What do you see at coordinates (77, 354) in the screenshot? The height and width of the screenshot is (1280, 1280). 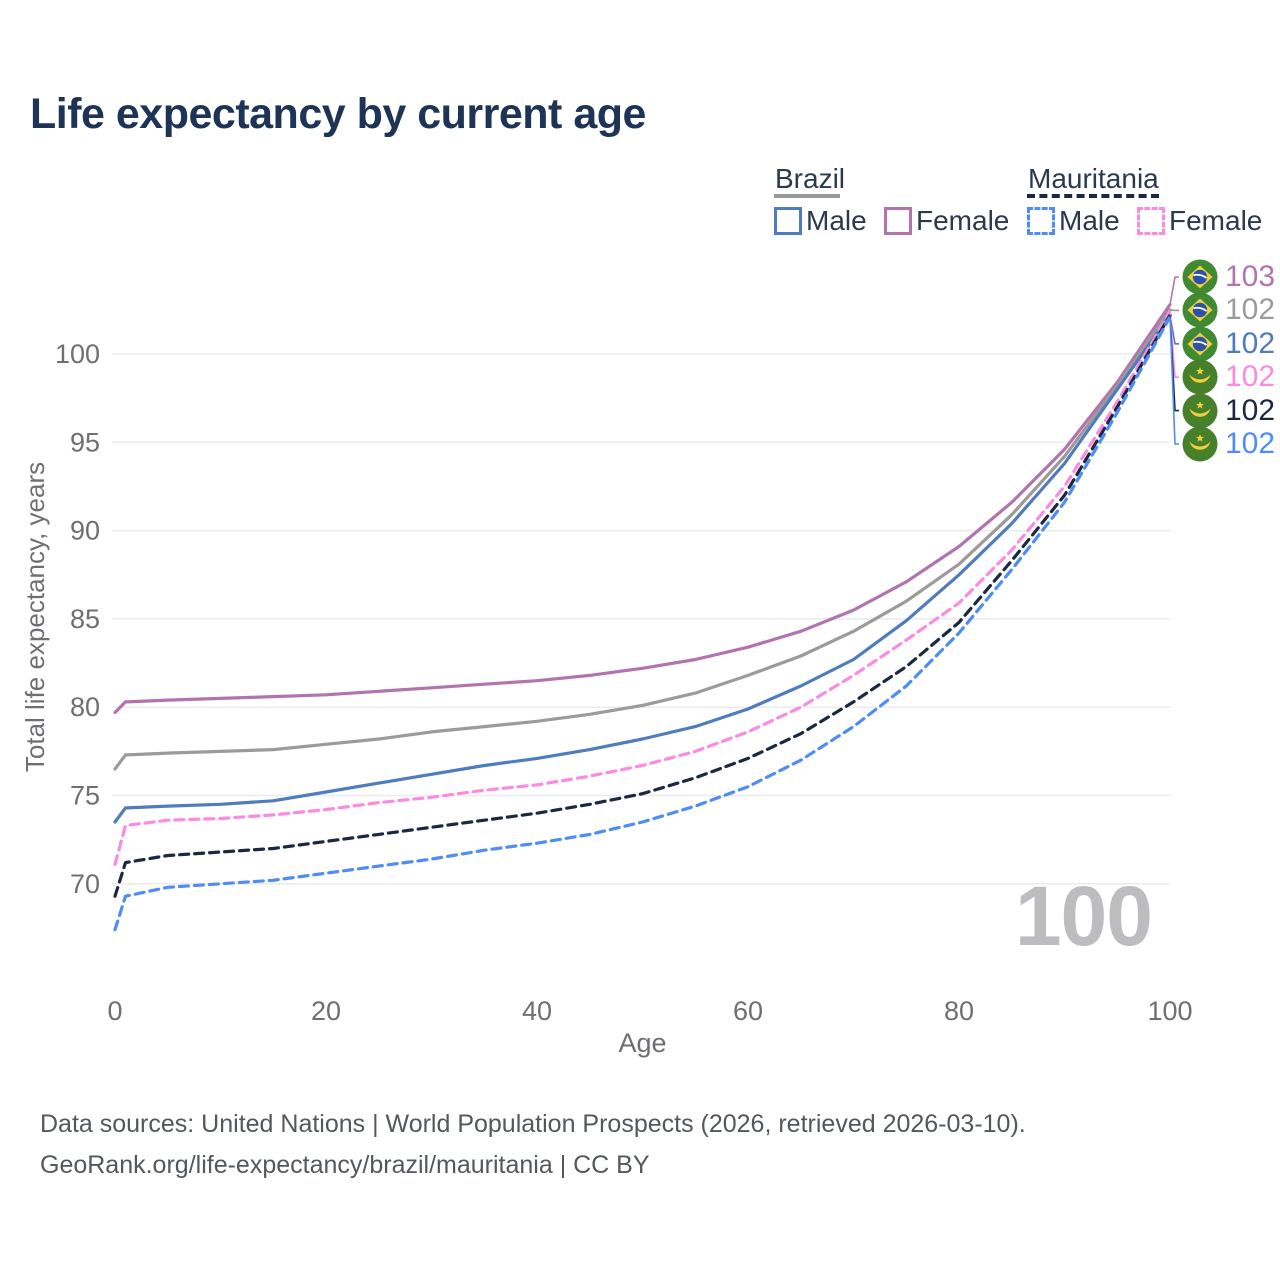 I see `y-tick-label: 100` at bounding box center [77, 354].